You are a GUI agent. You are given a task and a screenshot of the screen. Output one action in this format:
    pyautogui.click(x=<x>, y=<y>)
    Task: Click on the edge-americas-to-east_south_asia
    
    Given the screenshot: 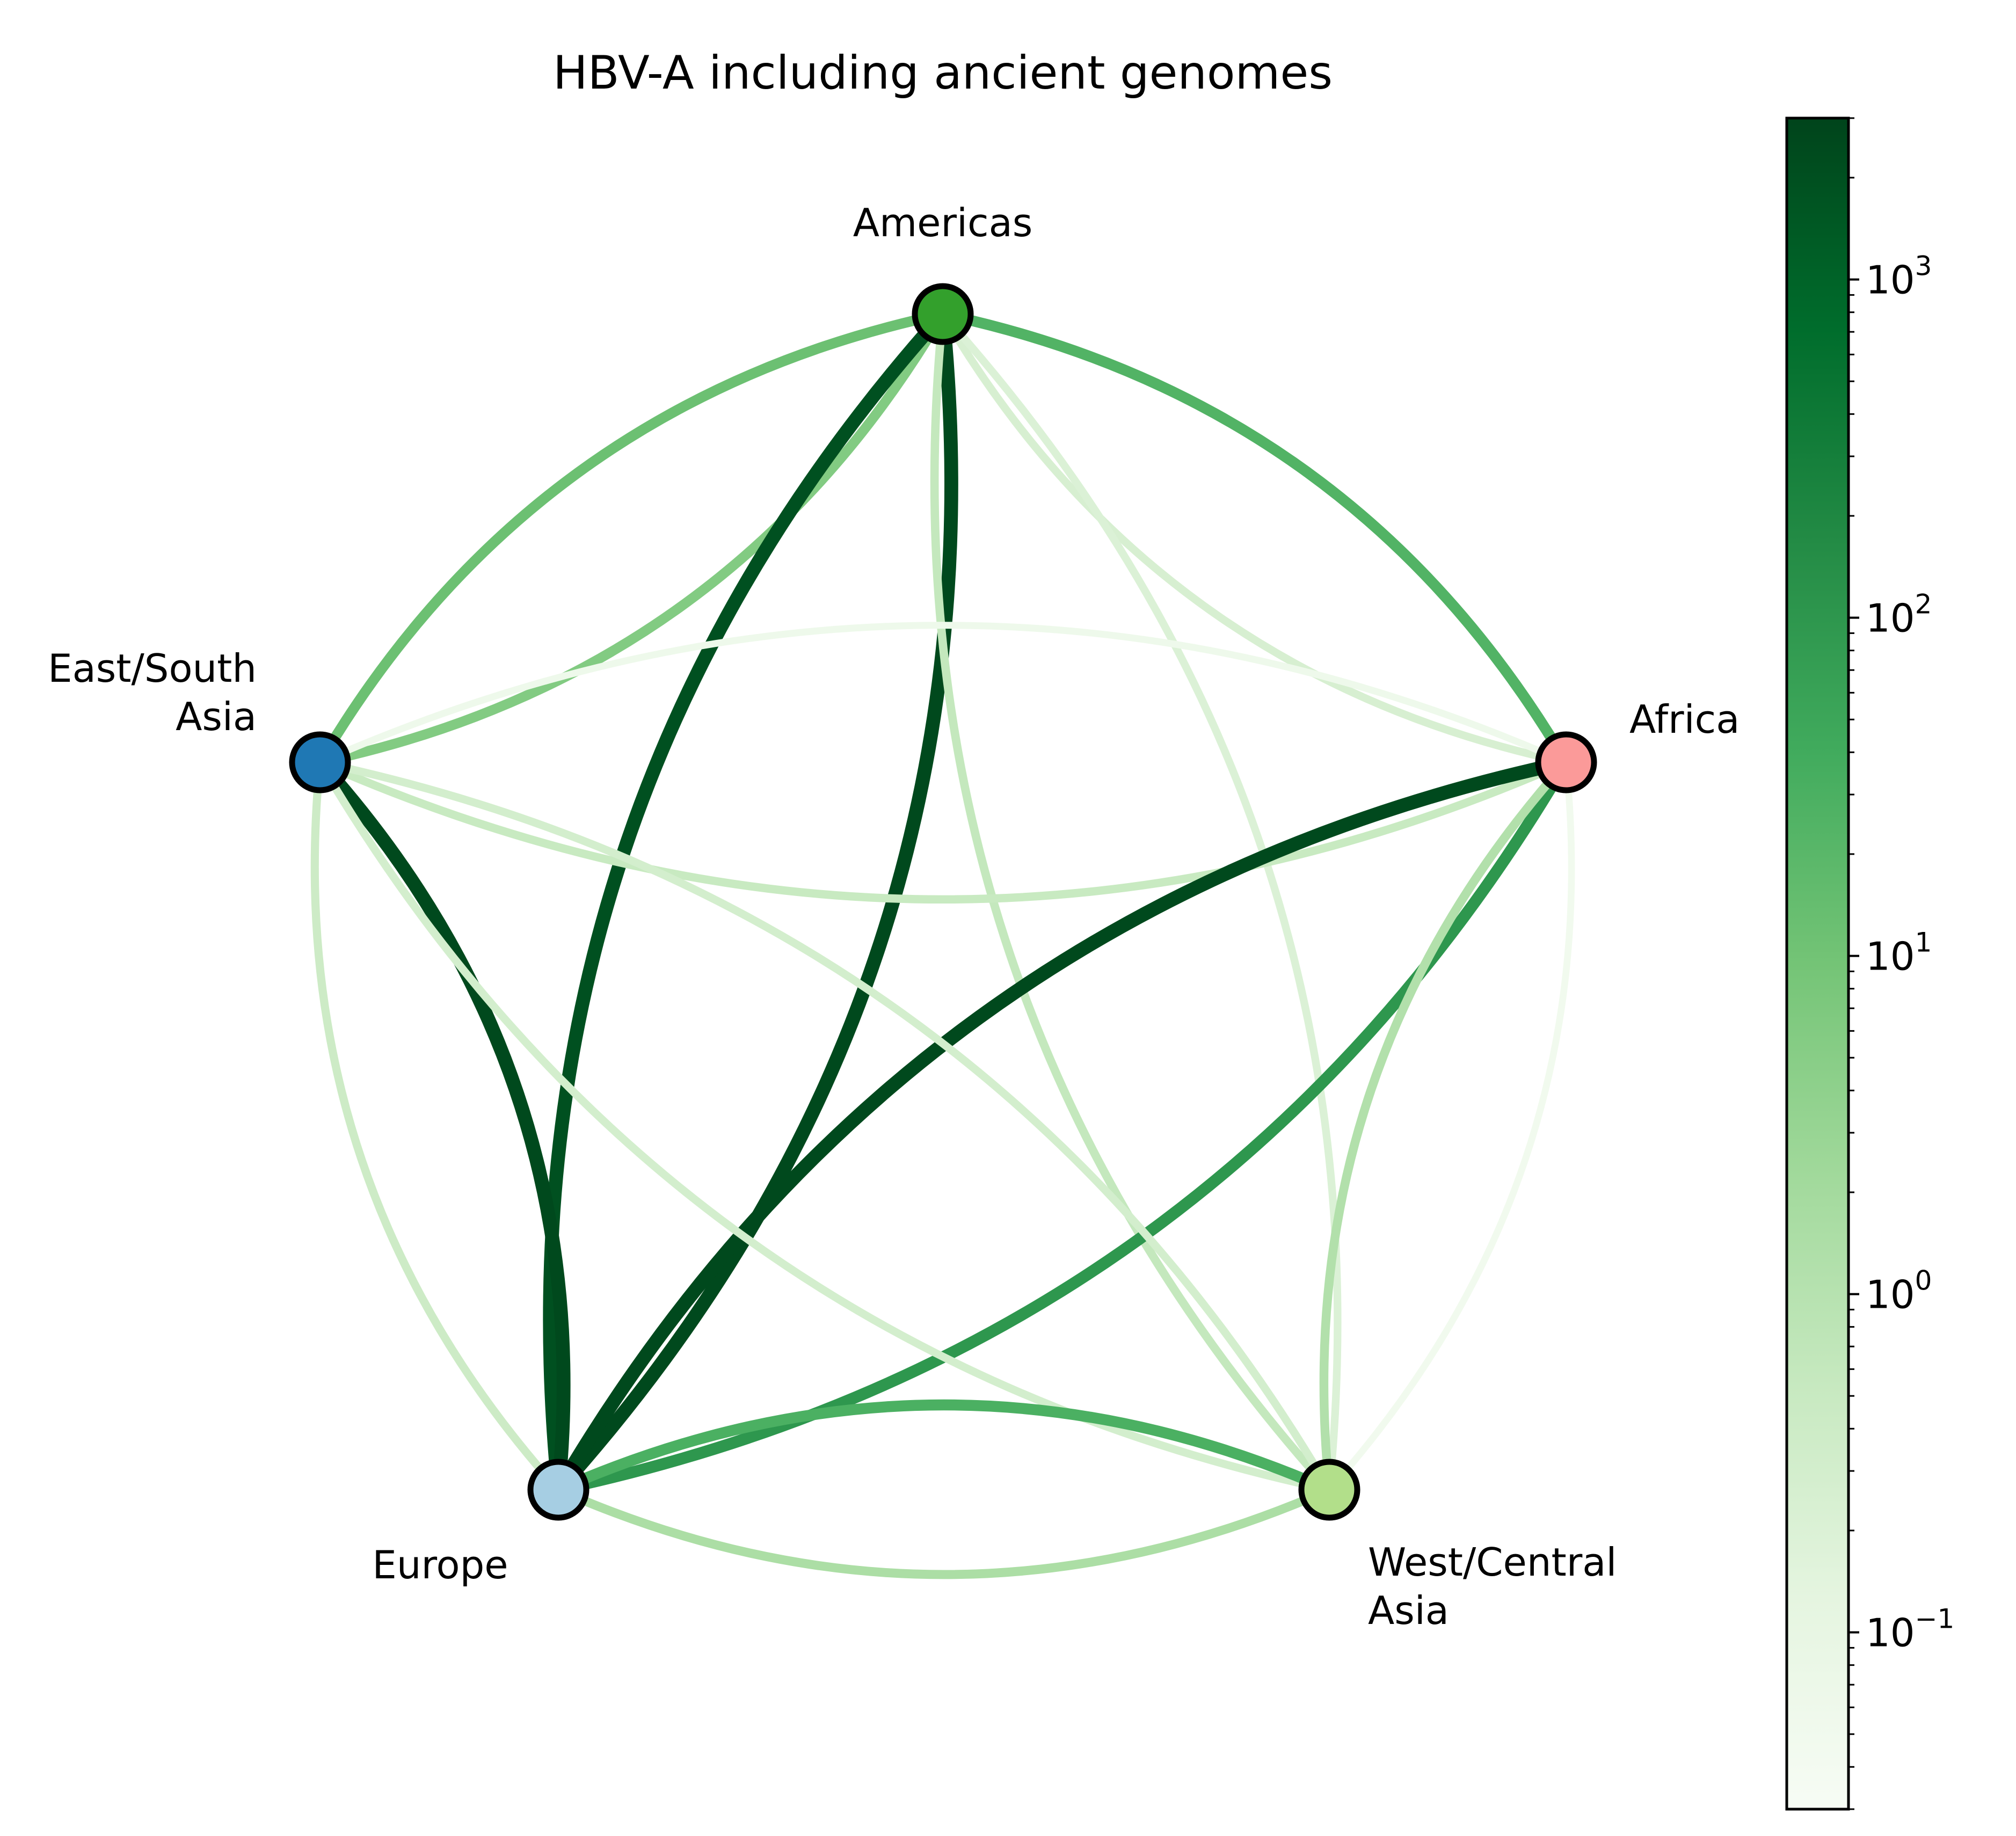 What is the action you would take?
    pyautogui.click(x=633, y=539)
    